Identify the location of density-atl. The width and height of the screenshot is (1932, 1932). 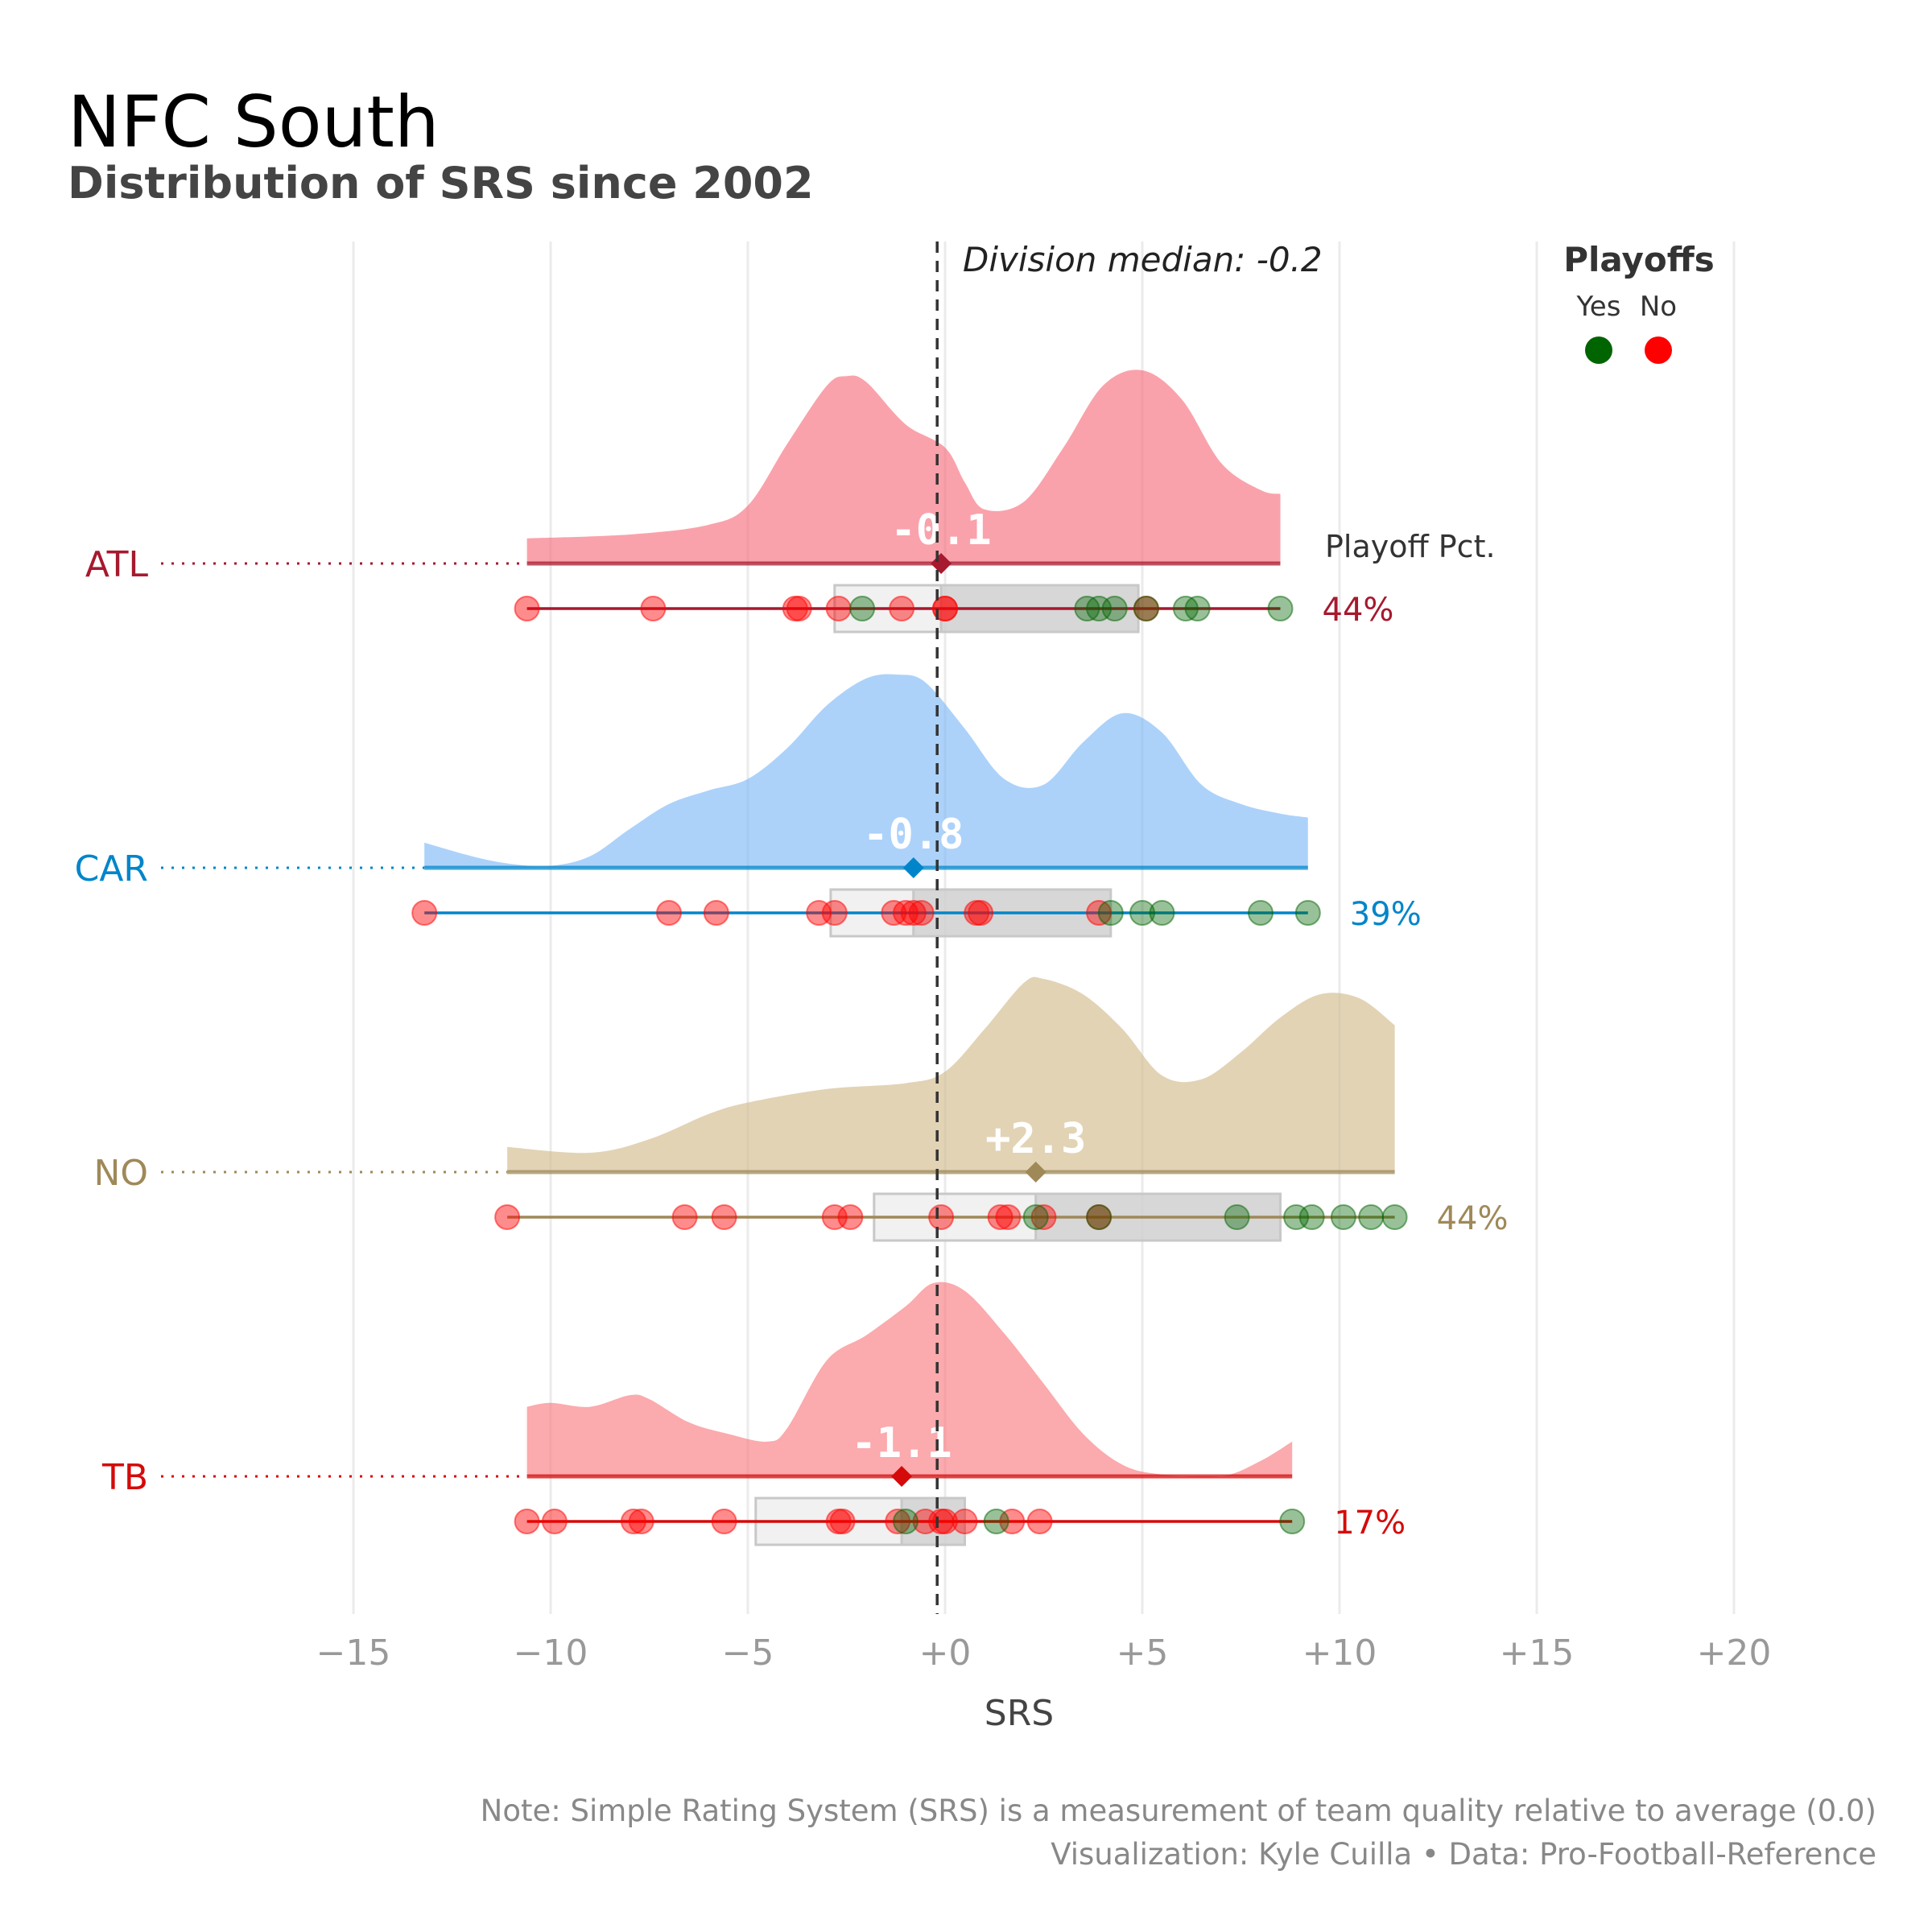
(903, 466).